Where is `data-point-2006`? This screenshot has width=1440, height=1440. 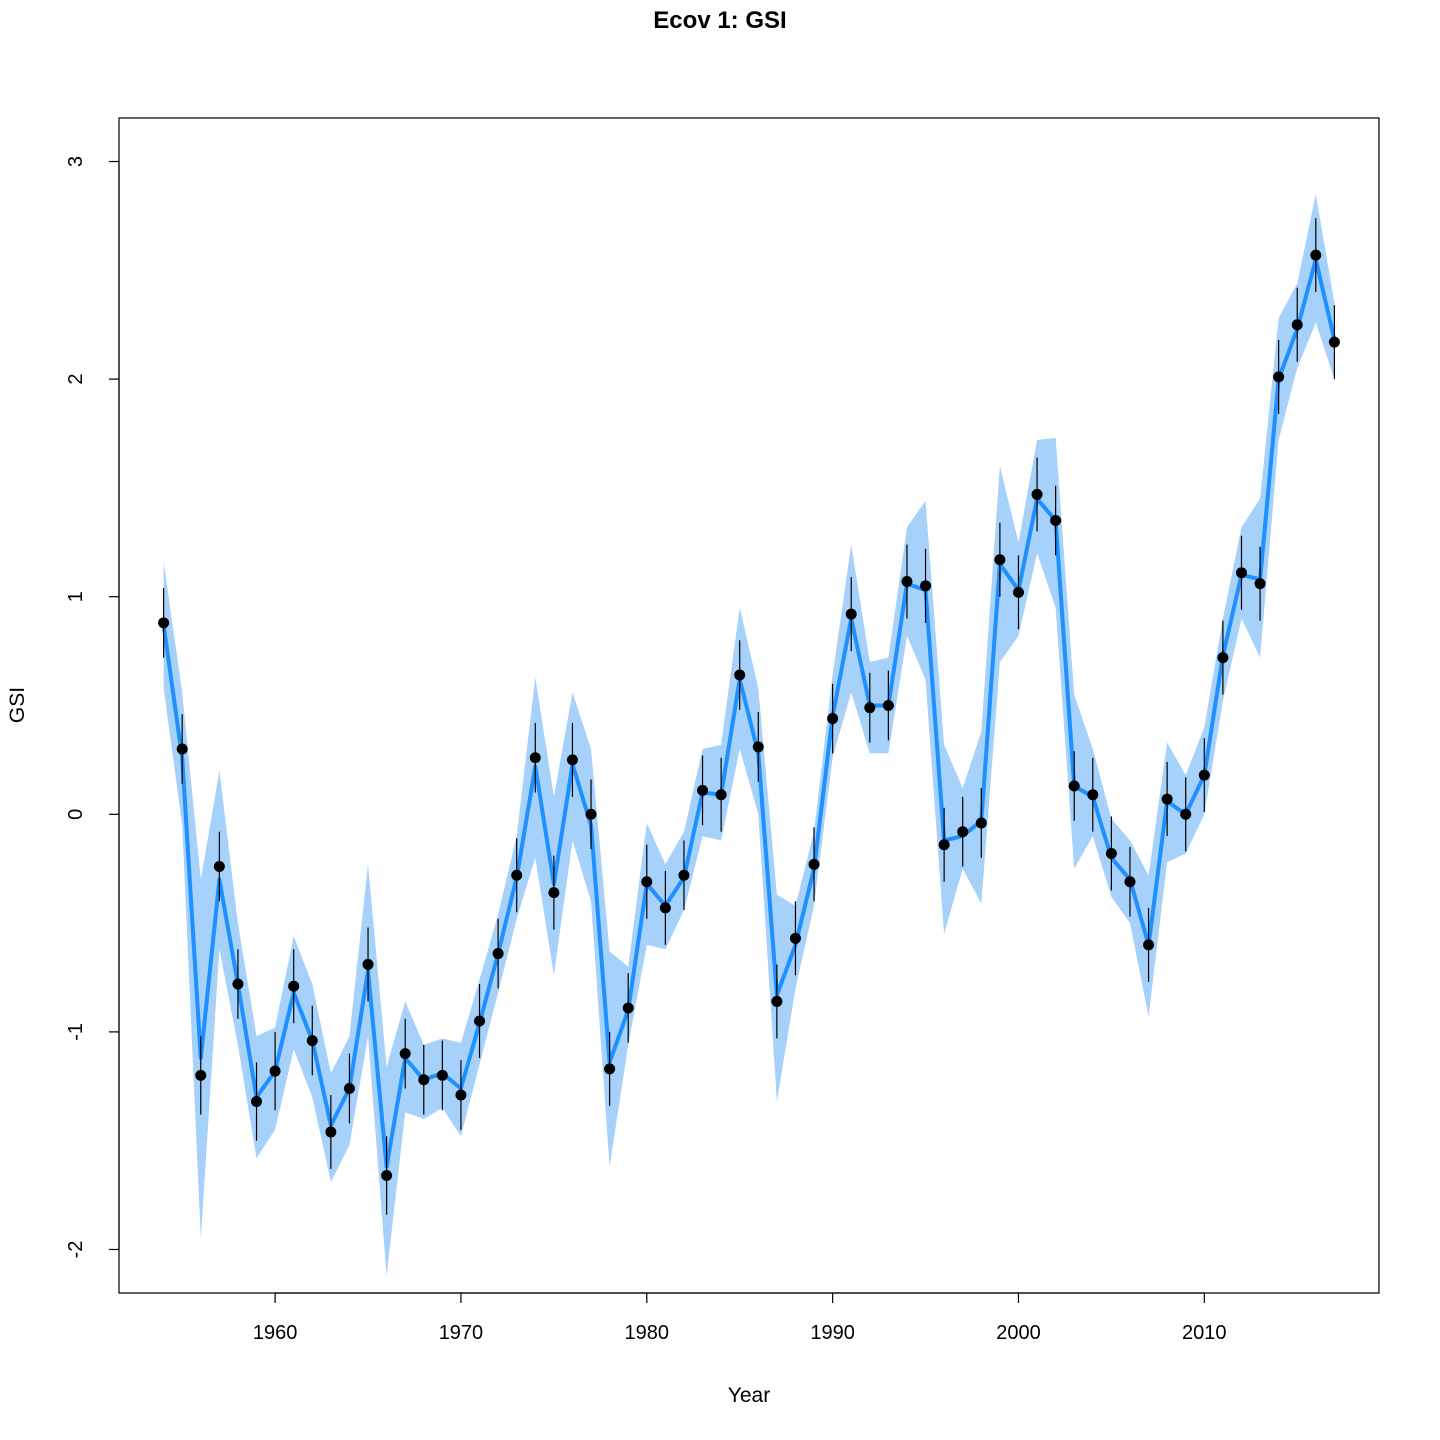
data-point-2006 is located at coordinates (1130, 882).